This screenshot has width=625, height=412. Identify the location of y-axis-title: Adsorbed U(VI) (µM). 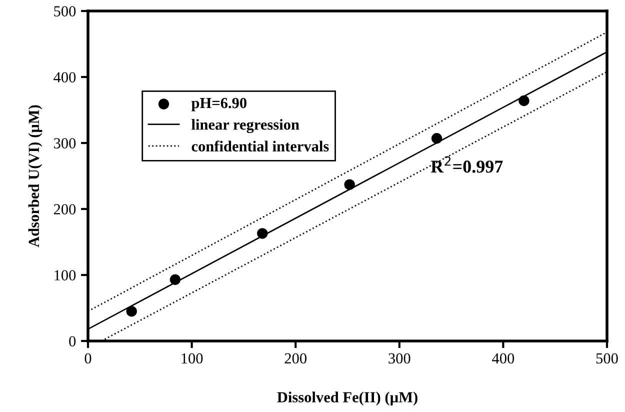
(35, 176).